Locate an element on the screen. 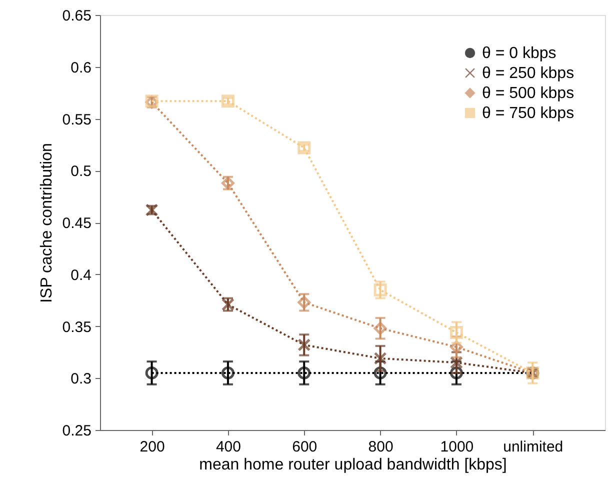  x-tick-label: 1000 is located at coordinates (457, 447).